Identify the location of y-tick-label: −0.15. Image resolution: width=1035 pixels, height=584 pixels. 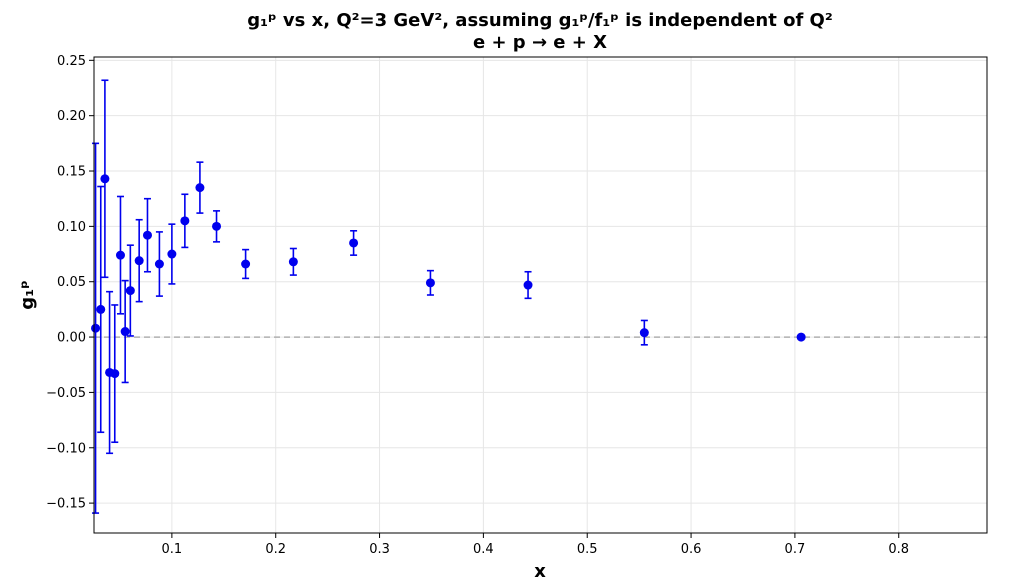
(66, 504).